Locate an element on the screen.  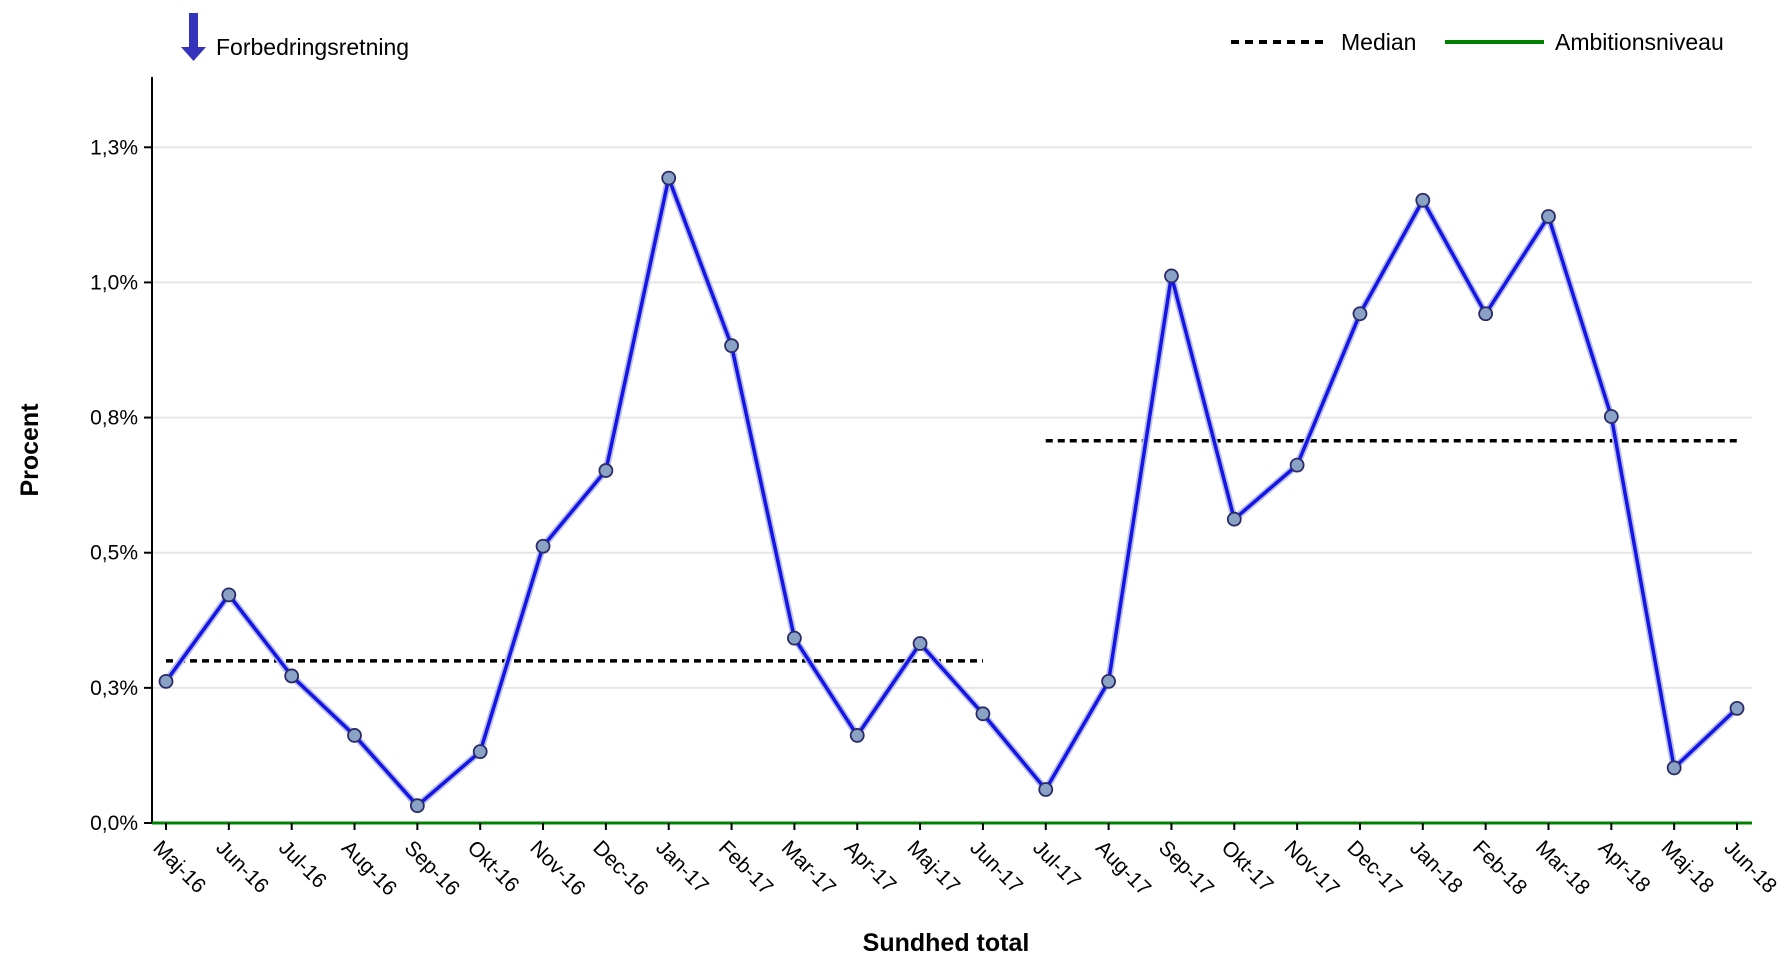
legend-median-label: Median is located at coordinates (1378, 42).